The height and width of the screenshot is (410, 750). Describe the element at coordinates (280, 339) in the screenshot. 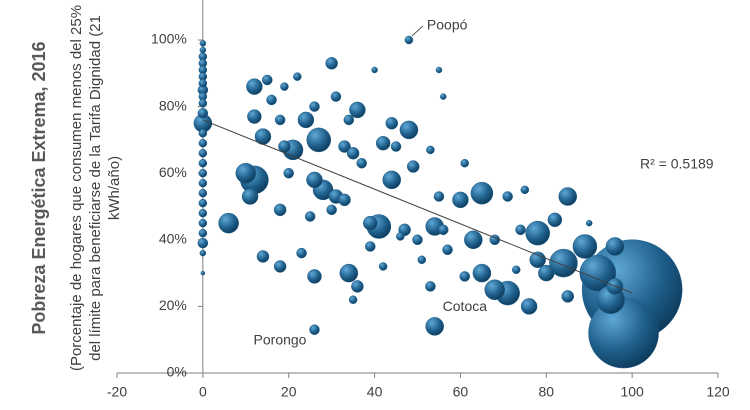

I see `annotation: Porongo` at that location.